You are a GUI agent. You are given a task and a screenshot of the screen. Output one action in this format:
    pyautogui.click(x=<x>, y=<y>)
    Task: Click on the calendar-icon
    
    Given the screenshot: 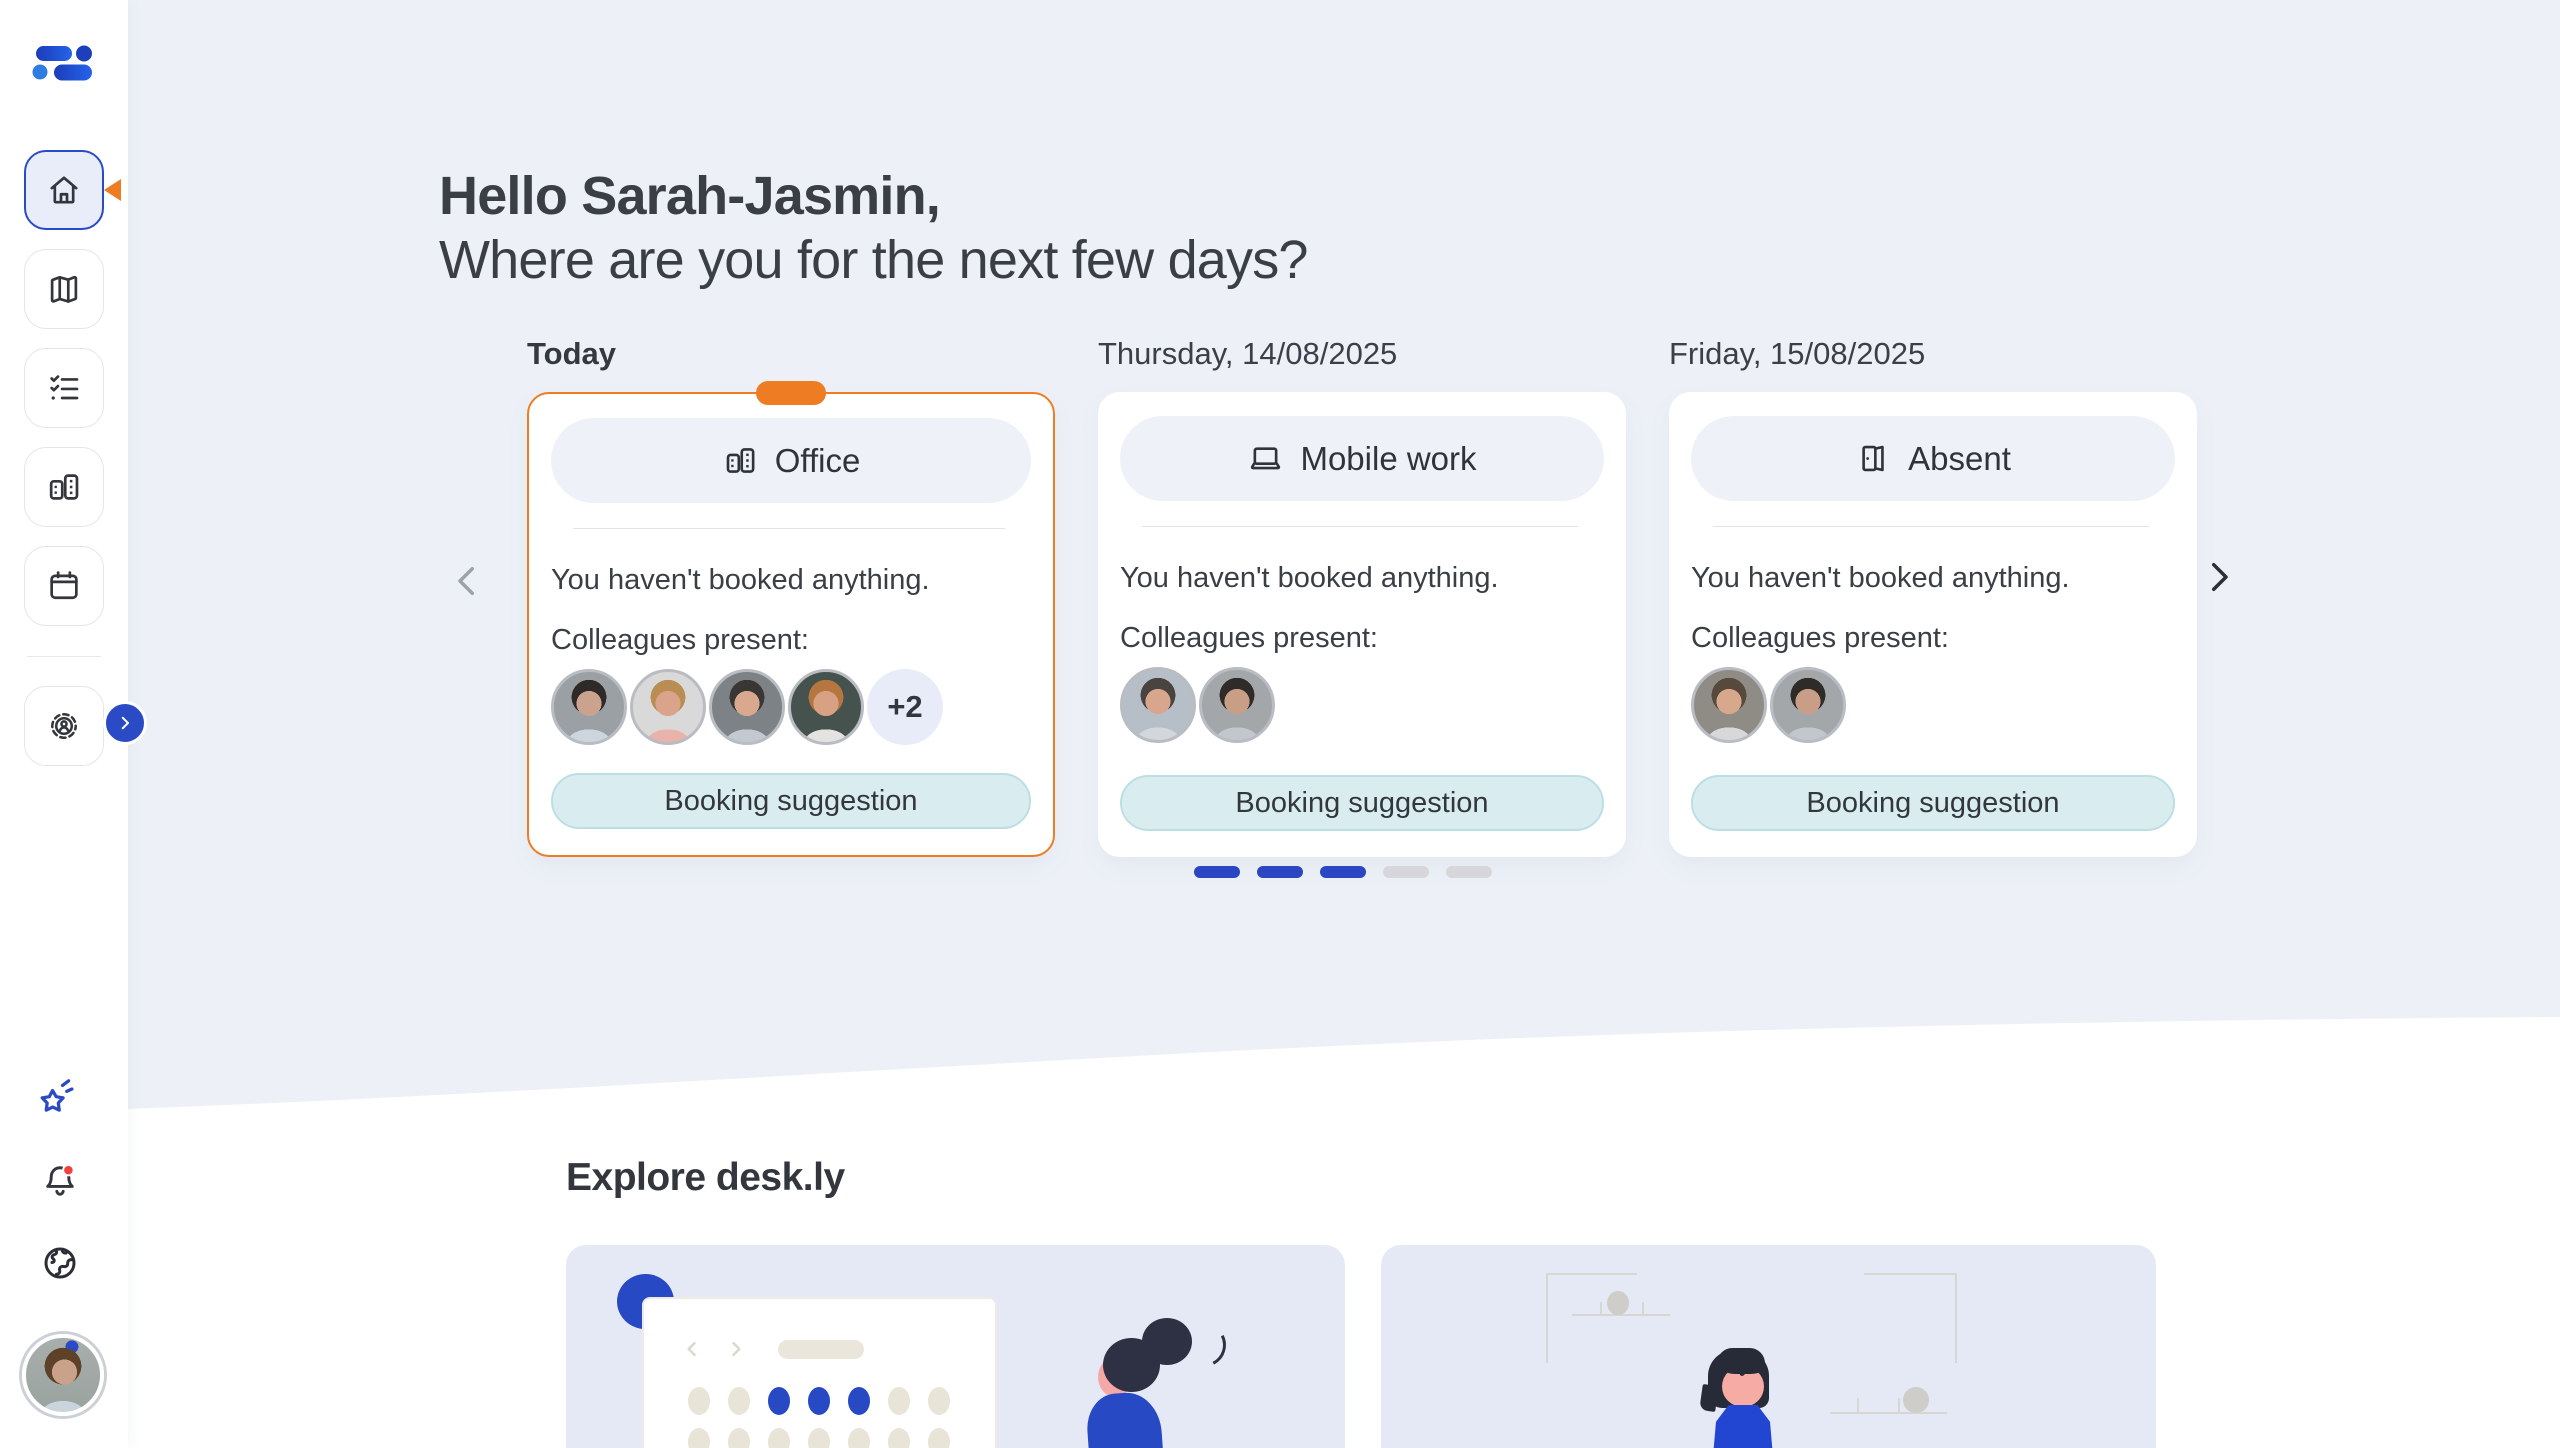 What is the action you would take?
    pyautogui.click(x=64, y=585)
    